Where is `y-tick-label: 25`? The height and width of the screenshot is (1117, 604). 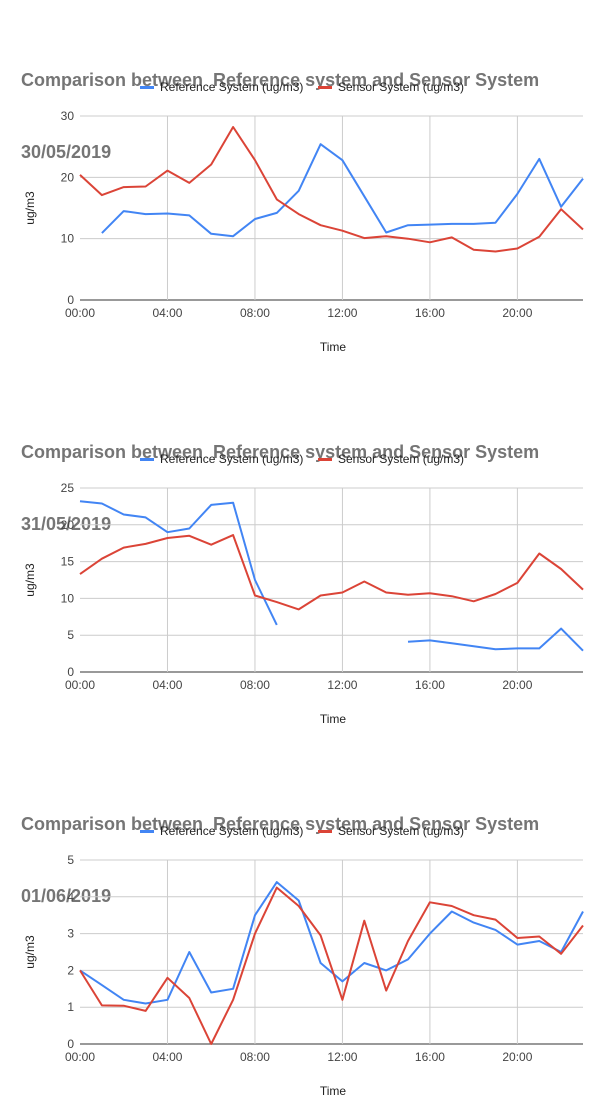 y-tick-label: 25 is located at coordinates (68, 488).